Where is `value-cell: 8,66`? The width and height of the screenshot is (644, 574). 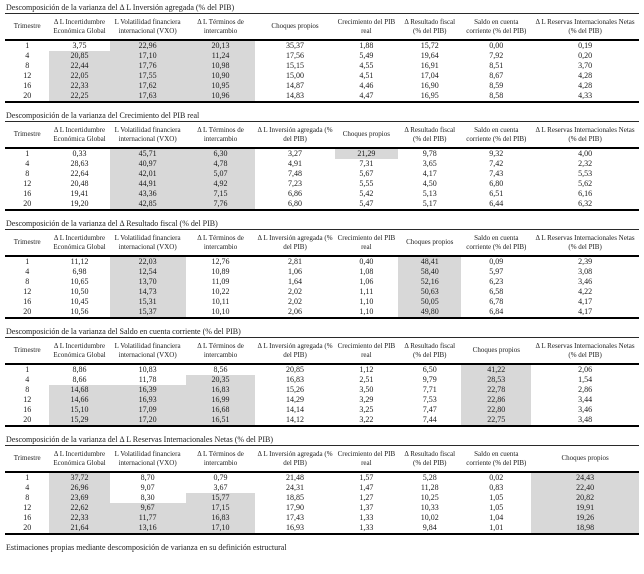
value-cell: 8,66 is located at coordinates (79, 379).